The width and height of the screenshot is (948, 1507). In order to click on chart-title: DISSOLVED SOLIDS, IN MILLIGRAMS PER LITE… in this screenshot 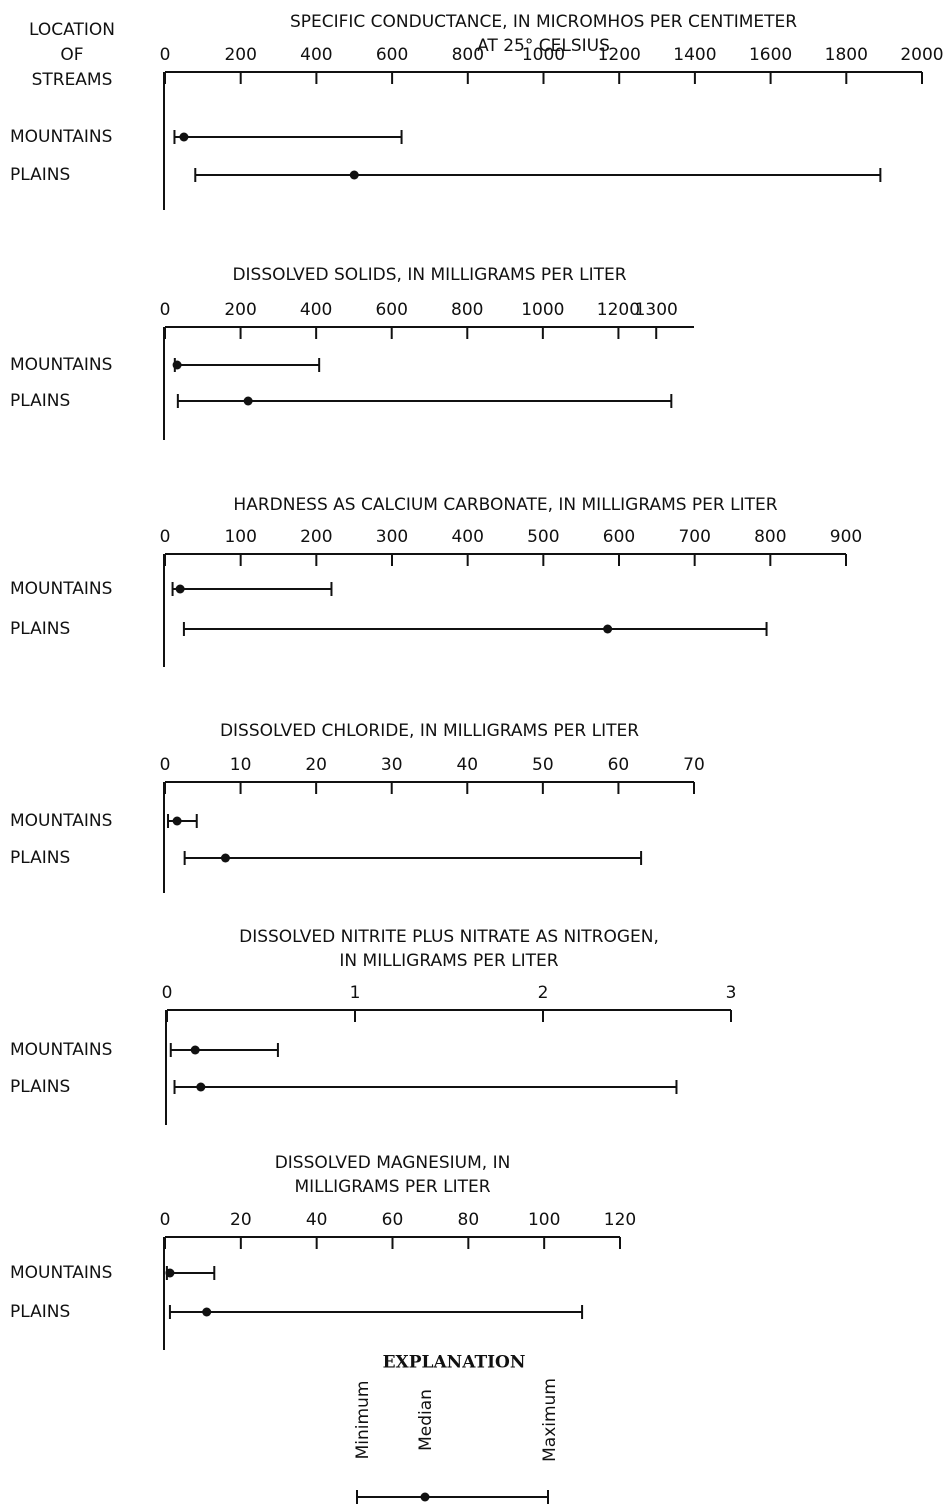, I will do `click(429, 275)`.